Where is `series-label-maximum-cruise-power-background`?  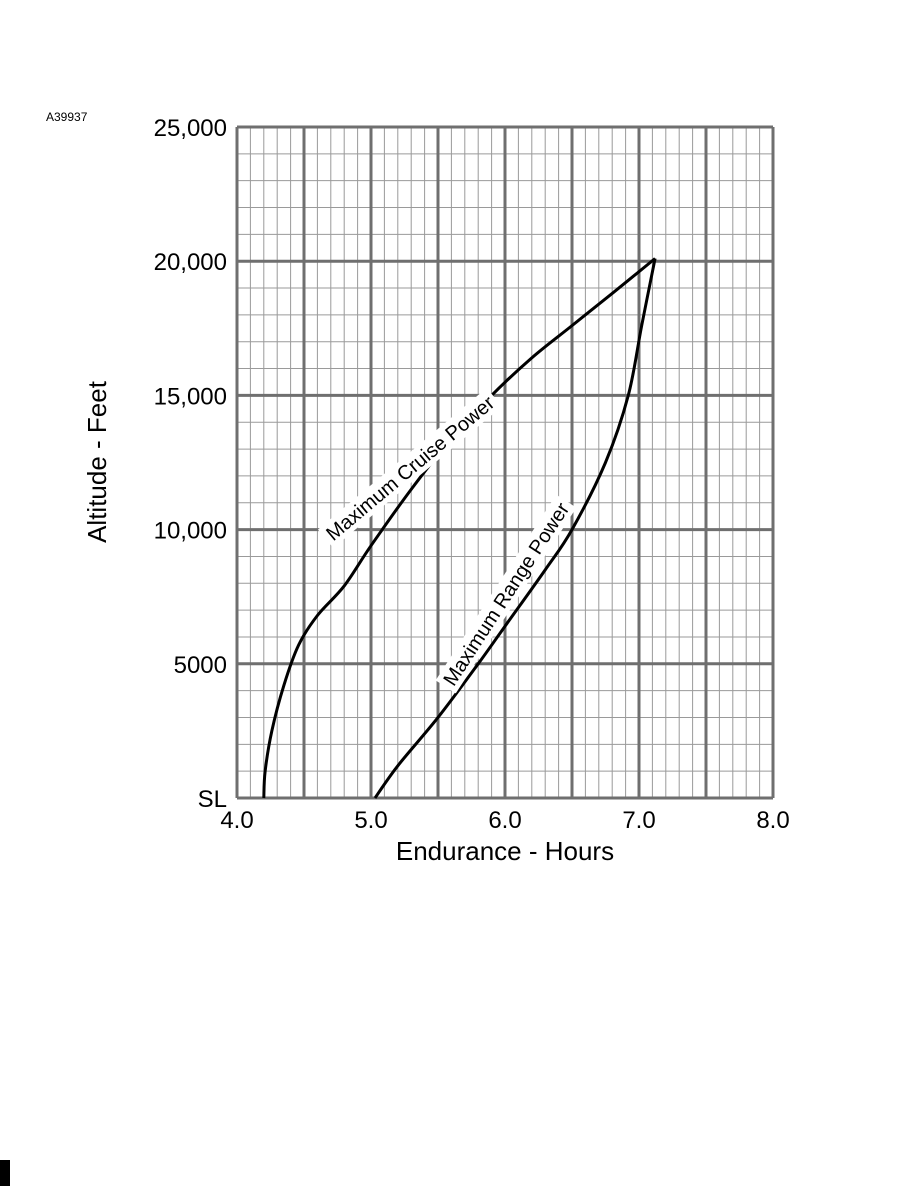 series-label-maximum-cruise-power-background is located at coordinates (410, 468).